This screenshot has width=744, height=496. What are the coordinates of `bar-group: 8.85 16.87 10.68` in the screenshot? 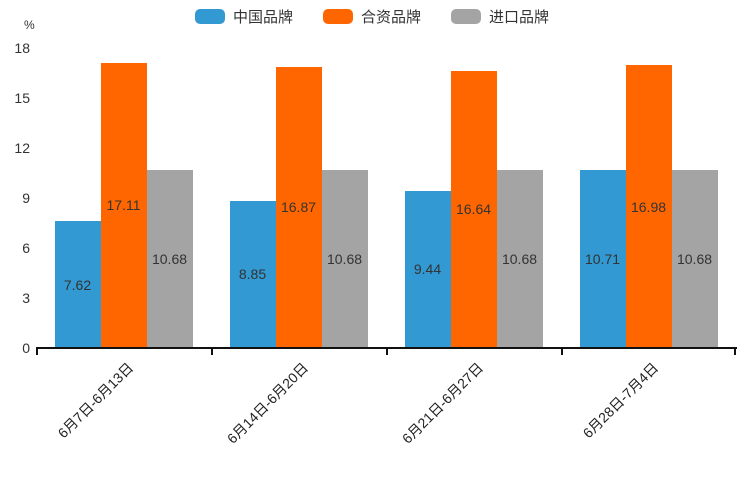 It's located at (298, 198).